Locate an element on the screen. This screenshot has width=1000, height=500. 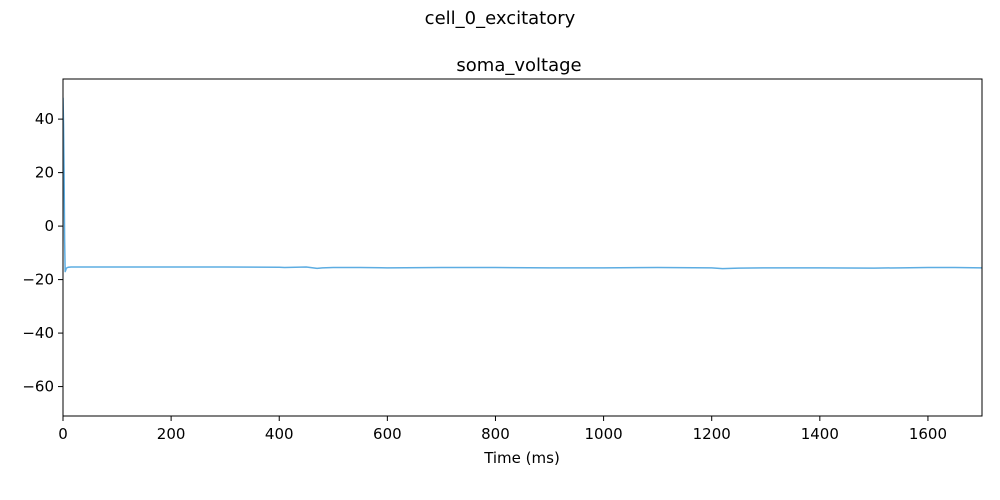
x-axis-label: Time (ms) is located at coordinates (521, 458).